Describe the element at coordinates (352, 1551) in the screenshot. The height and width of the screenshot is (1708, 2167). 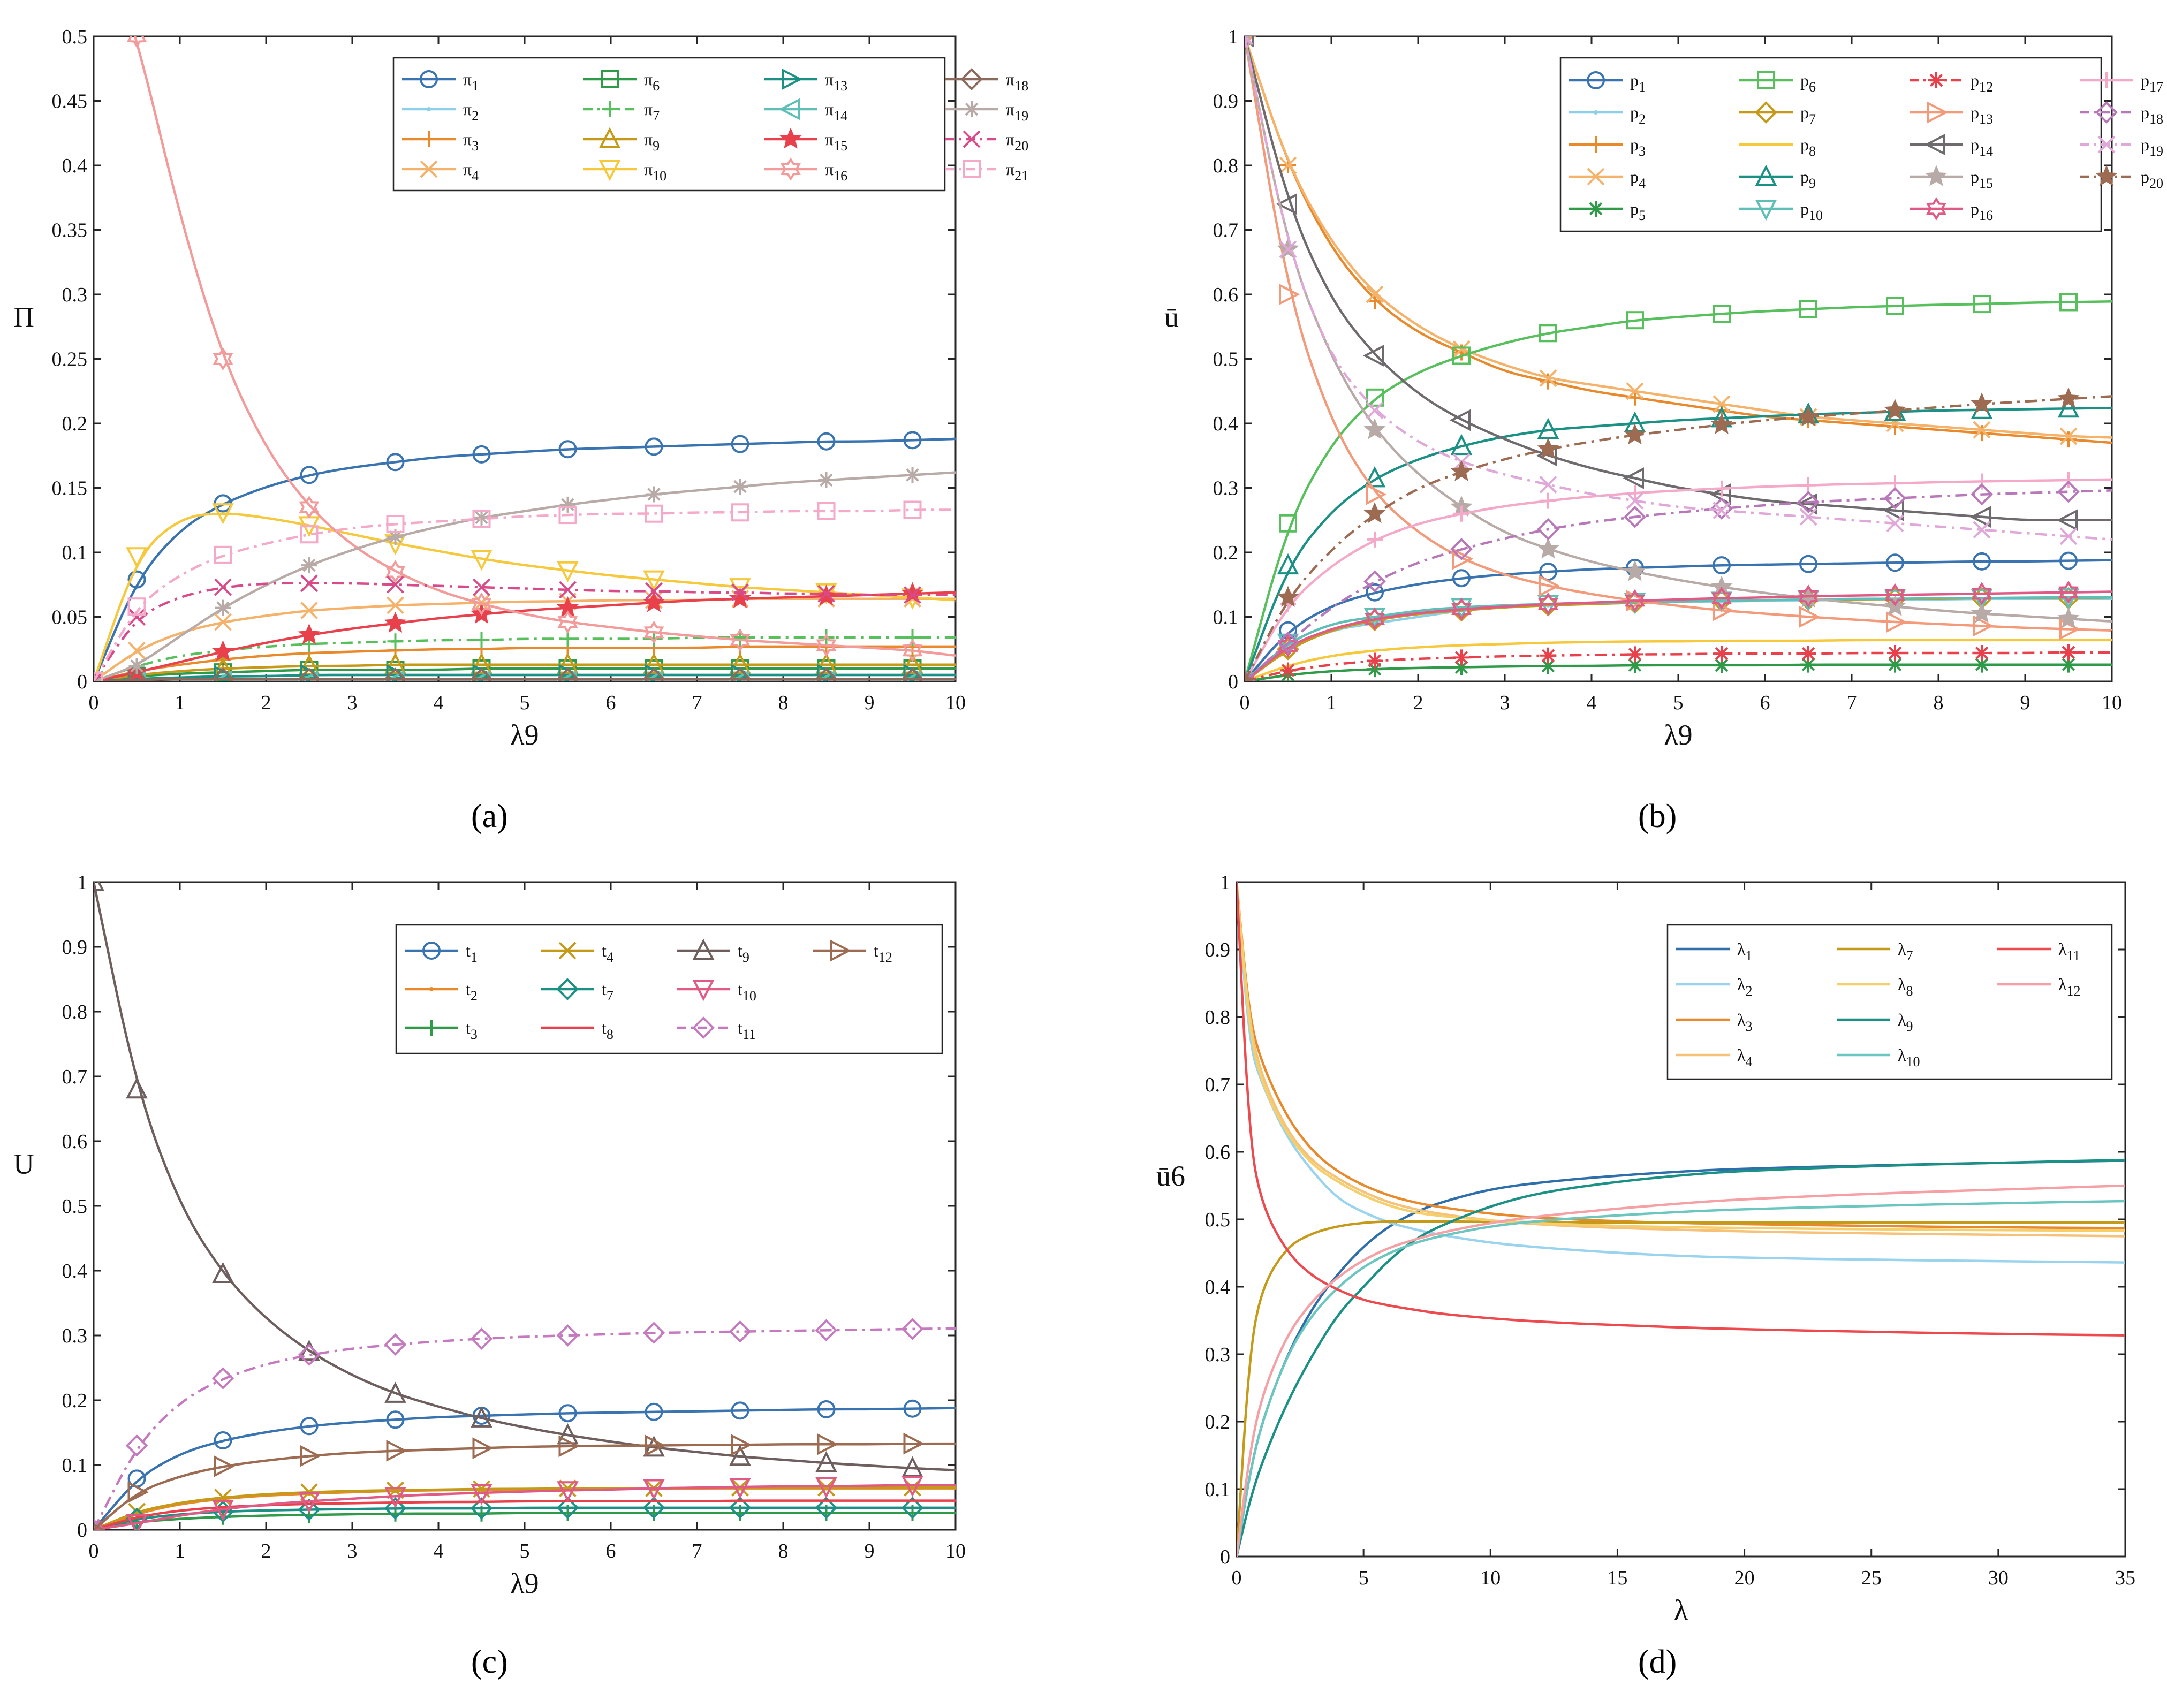
I see `x-tick-label-3: 3` at that location.